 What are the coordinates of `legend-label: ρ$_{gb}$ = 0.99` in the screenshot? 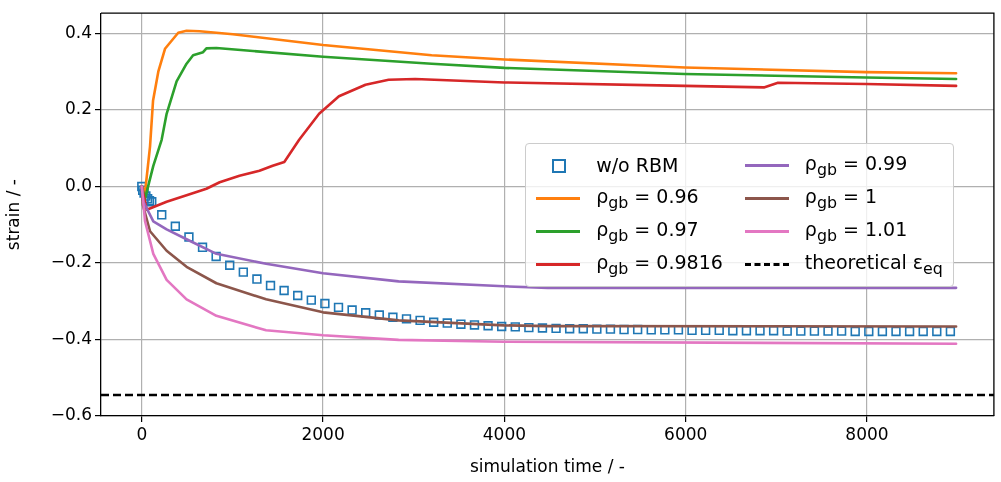 It's located at (856, 165).